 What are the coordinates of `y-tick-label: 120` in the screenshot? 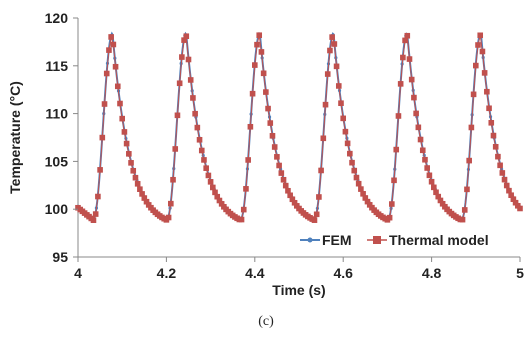 It's located at (57, 18).